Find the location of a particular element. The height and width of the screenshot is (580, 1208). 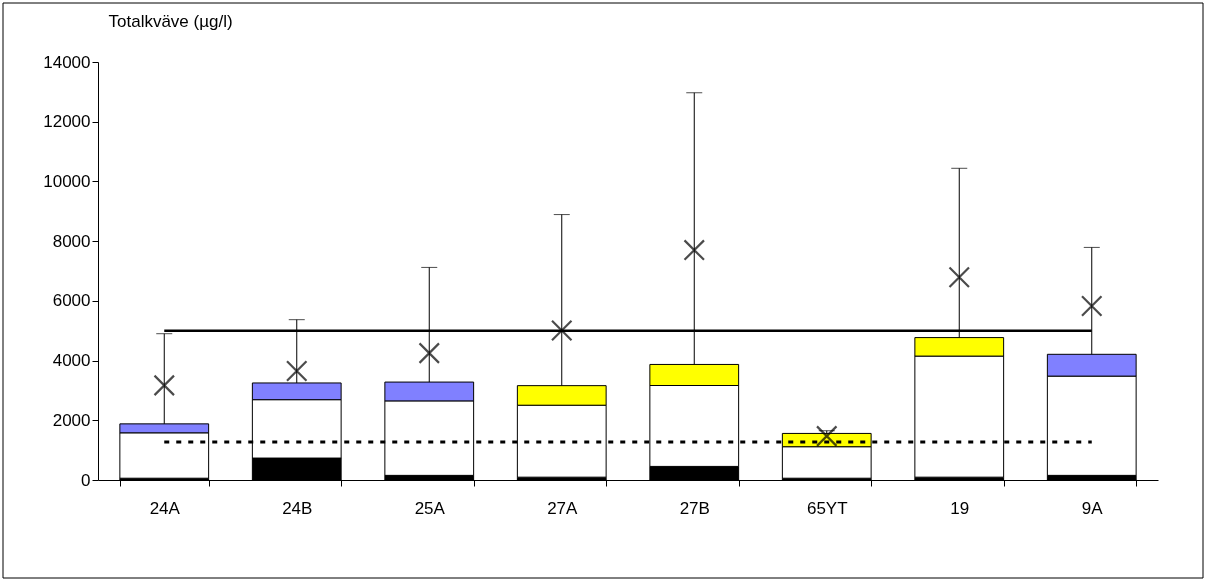

x-tick-label: 19 is located at coordinates (960, 508).